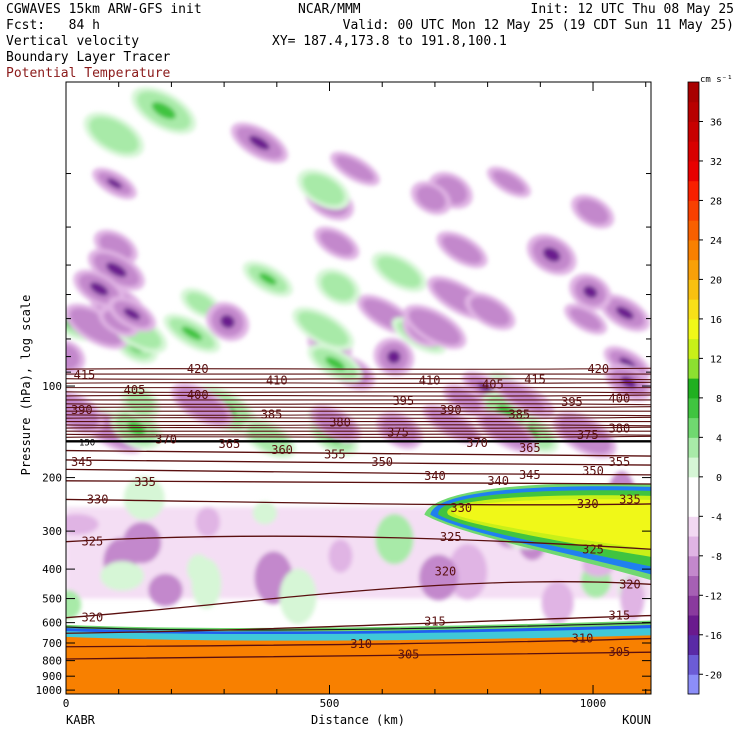 Image resolution: width=740 pixels, height=740 pixels. I want to click on y-tick-label: 1000, so click(49, 690).